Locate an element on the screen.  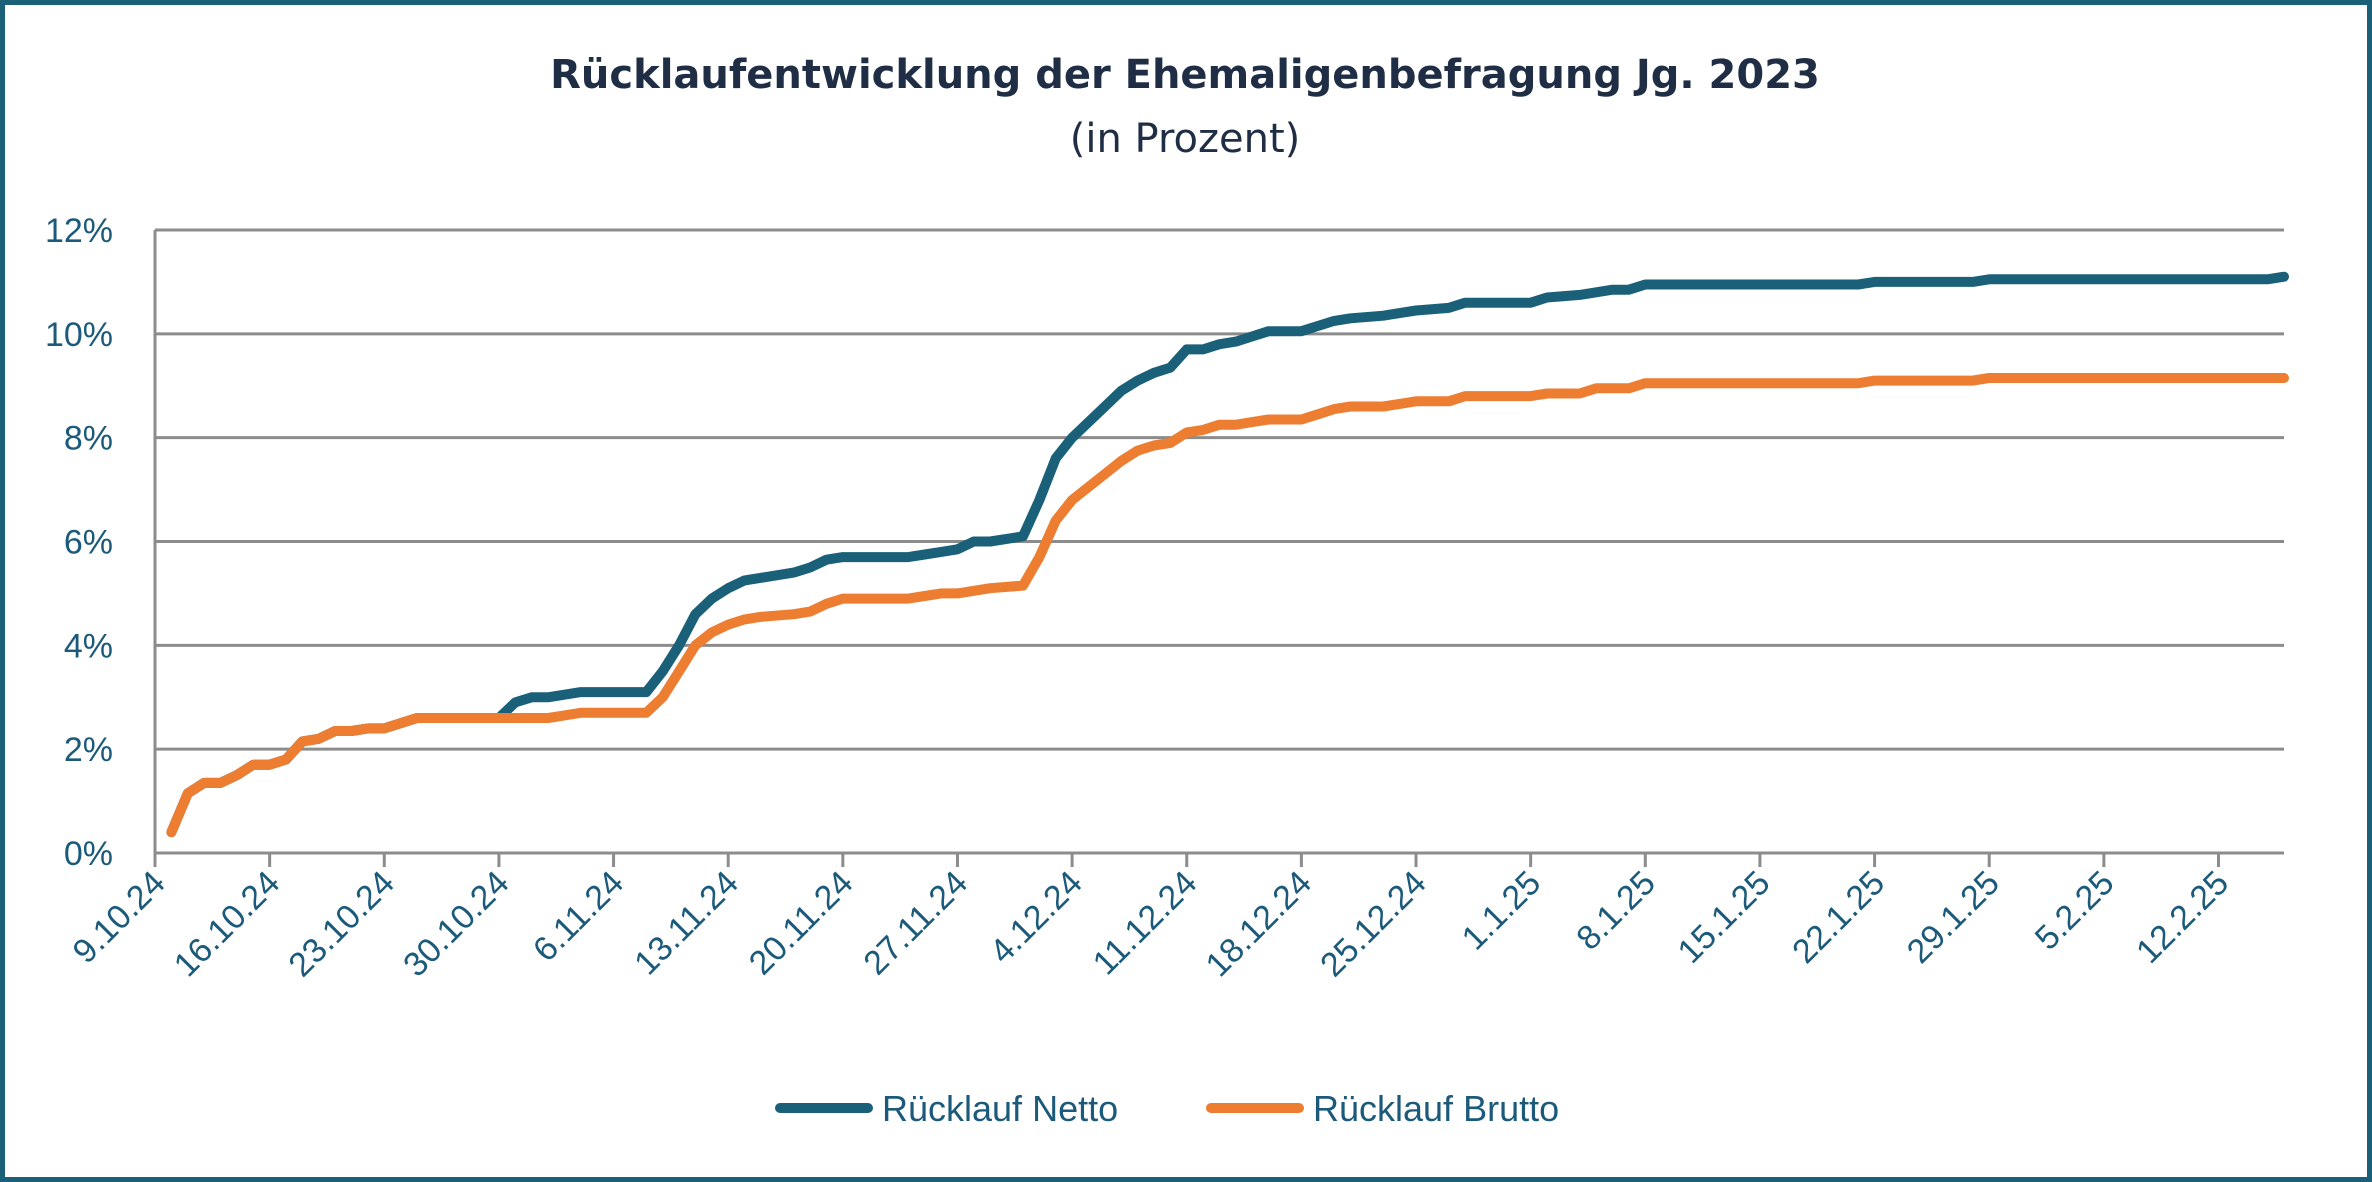
y-tick-label: 0% is located at coordinates (88, 854).